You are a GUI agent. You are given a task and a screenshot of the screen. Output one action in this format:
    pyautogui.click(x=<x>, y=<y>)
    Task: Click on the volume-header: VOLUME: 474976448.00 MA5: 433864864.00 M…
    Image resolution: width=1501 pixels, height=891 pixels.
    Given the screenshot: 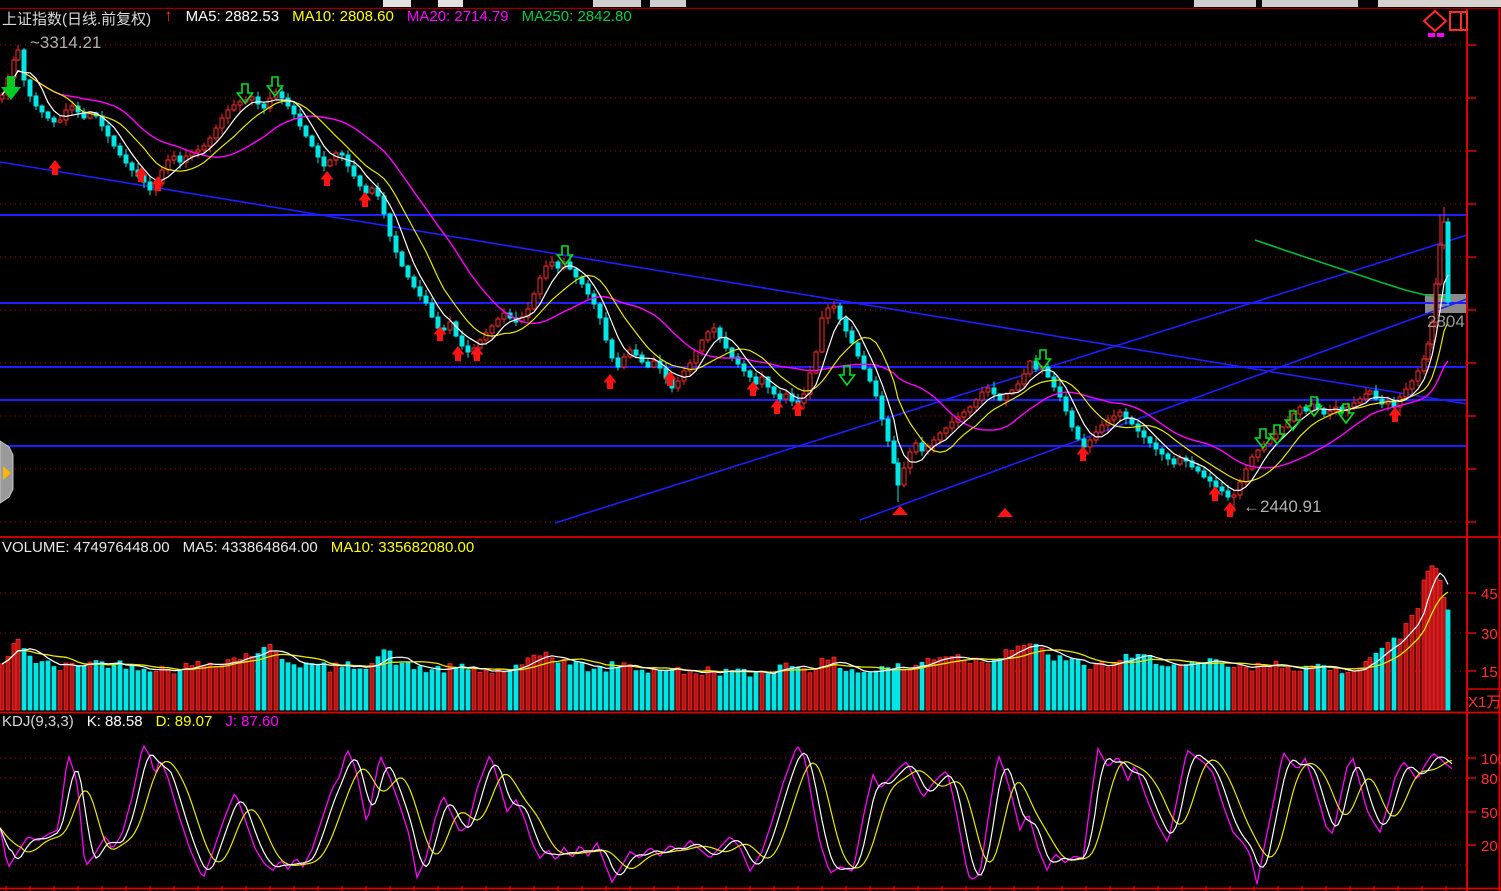 What is the action you would take?
    pyautogui.click(x=238, y=547)
    